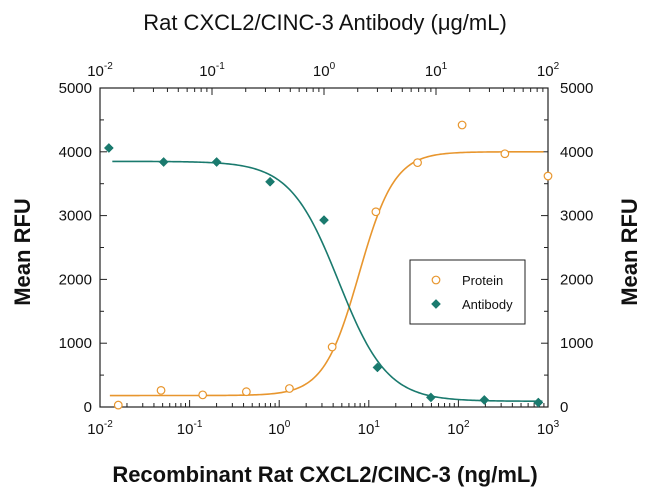  What do you see at coordinates (436, 280) in the screenshot?
I see `legend-marker-protein` at bounding box center [436, 280].